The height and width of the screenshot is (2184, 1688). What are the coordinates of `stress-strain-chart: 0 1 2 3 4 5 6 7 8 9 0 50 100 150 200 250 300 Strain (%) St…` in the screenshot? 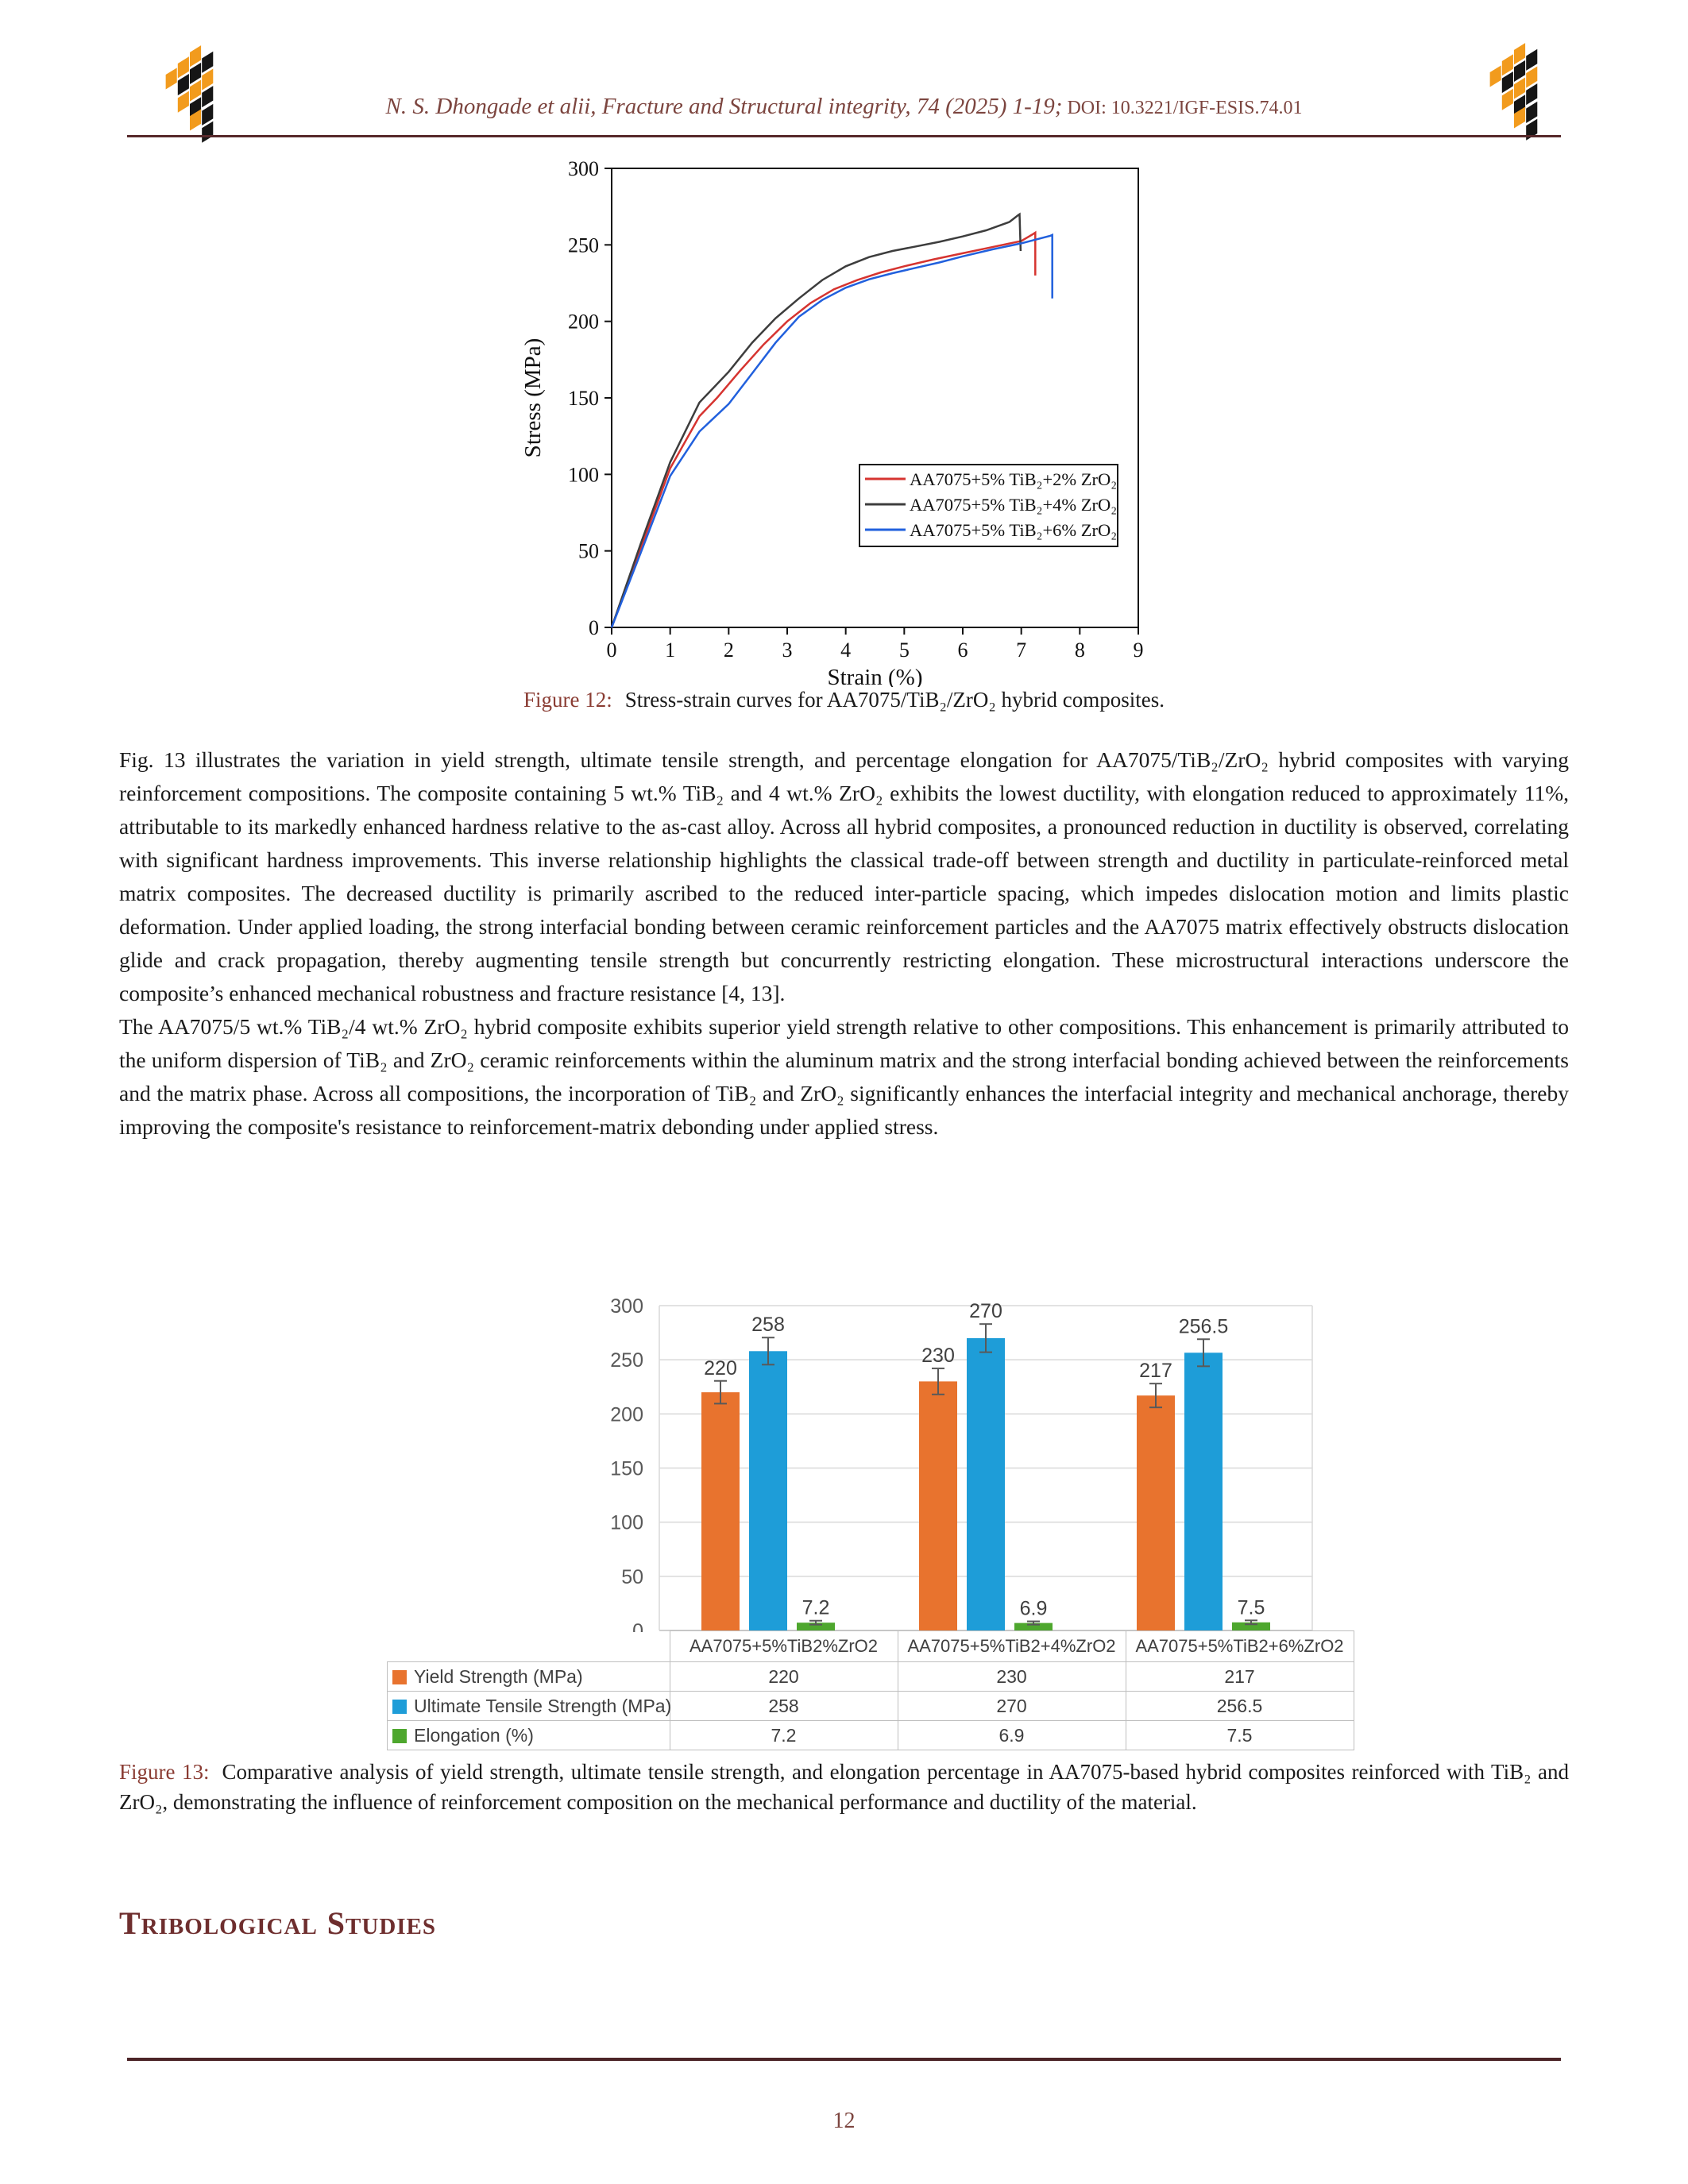 It's located at (844, 422).